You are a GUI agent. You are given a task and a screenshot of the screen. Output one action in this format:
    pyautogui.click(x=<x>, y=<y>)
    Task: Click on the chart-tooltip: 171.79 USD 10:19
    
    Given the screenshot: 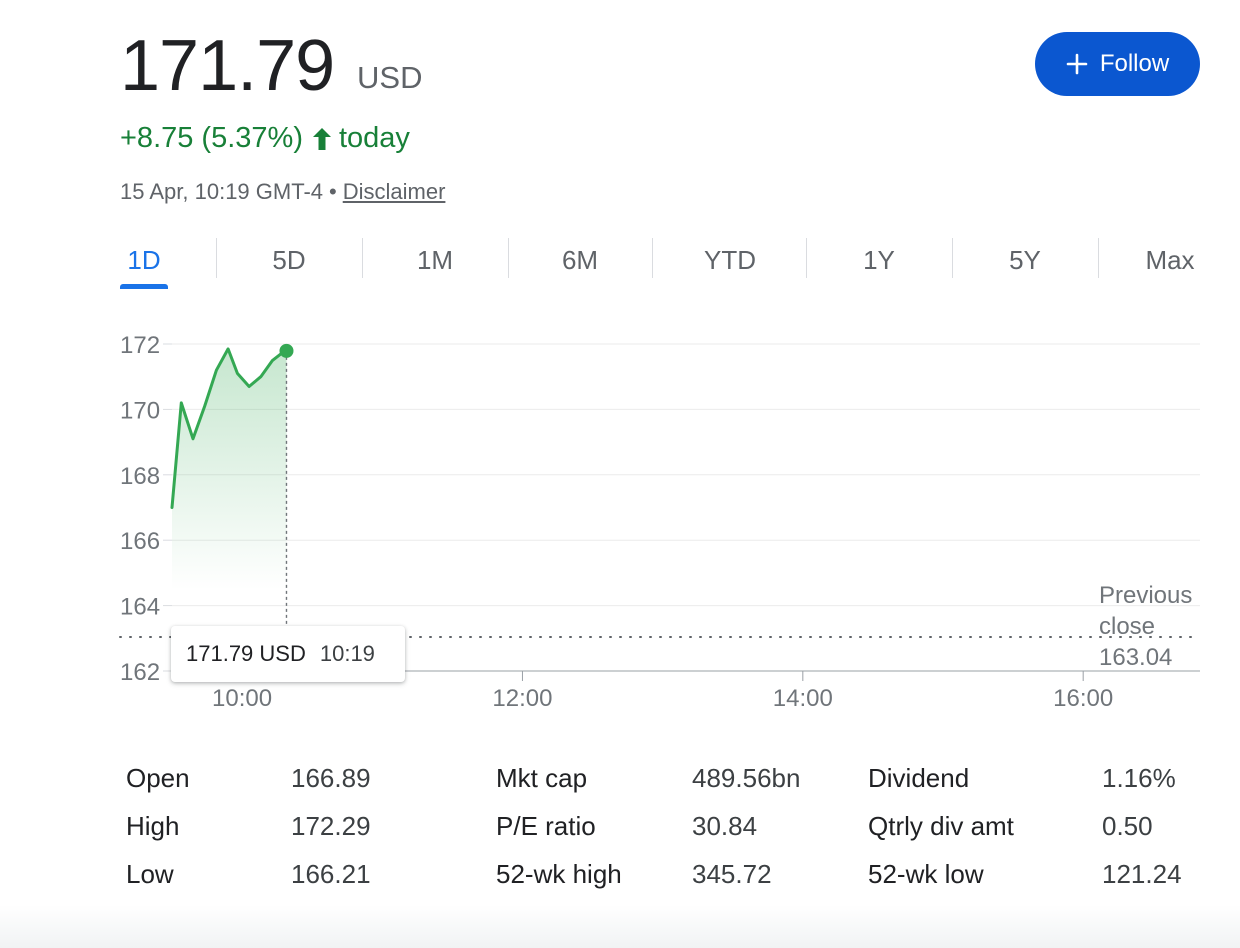 What is the action you would take?
    pyautogui.click(x=288, y=654)
    